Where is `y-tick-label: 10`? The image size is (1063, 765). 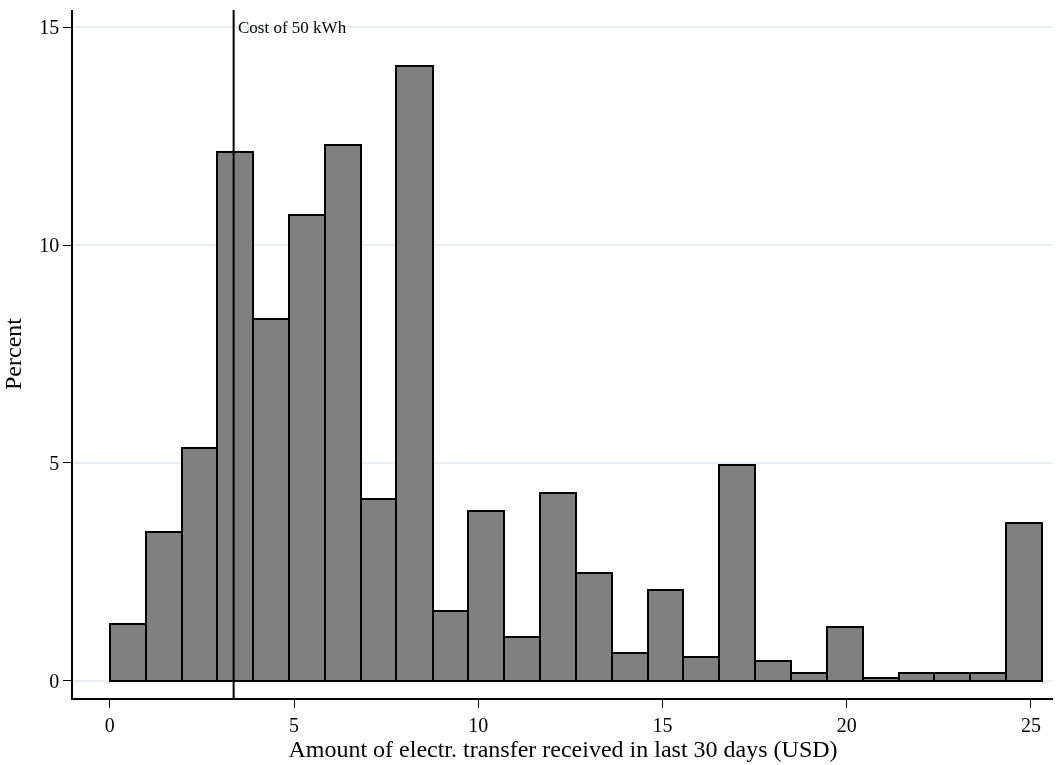 y-tick-label: 10 is located at coordinates (49, 245).